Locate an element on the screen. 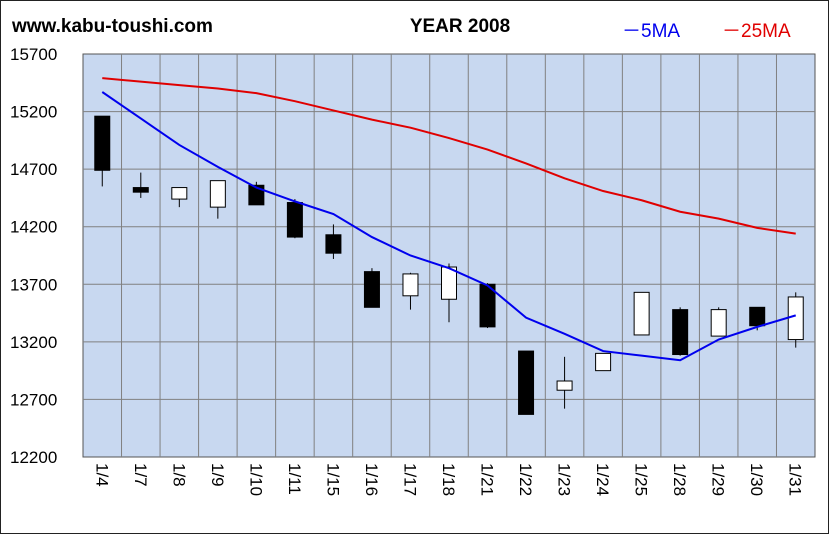 This screenshot has height=534, width=829. y-tick-label: 13700 is located at coordinates (33, 284).